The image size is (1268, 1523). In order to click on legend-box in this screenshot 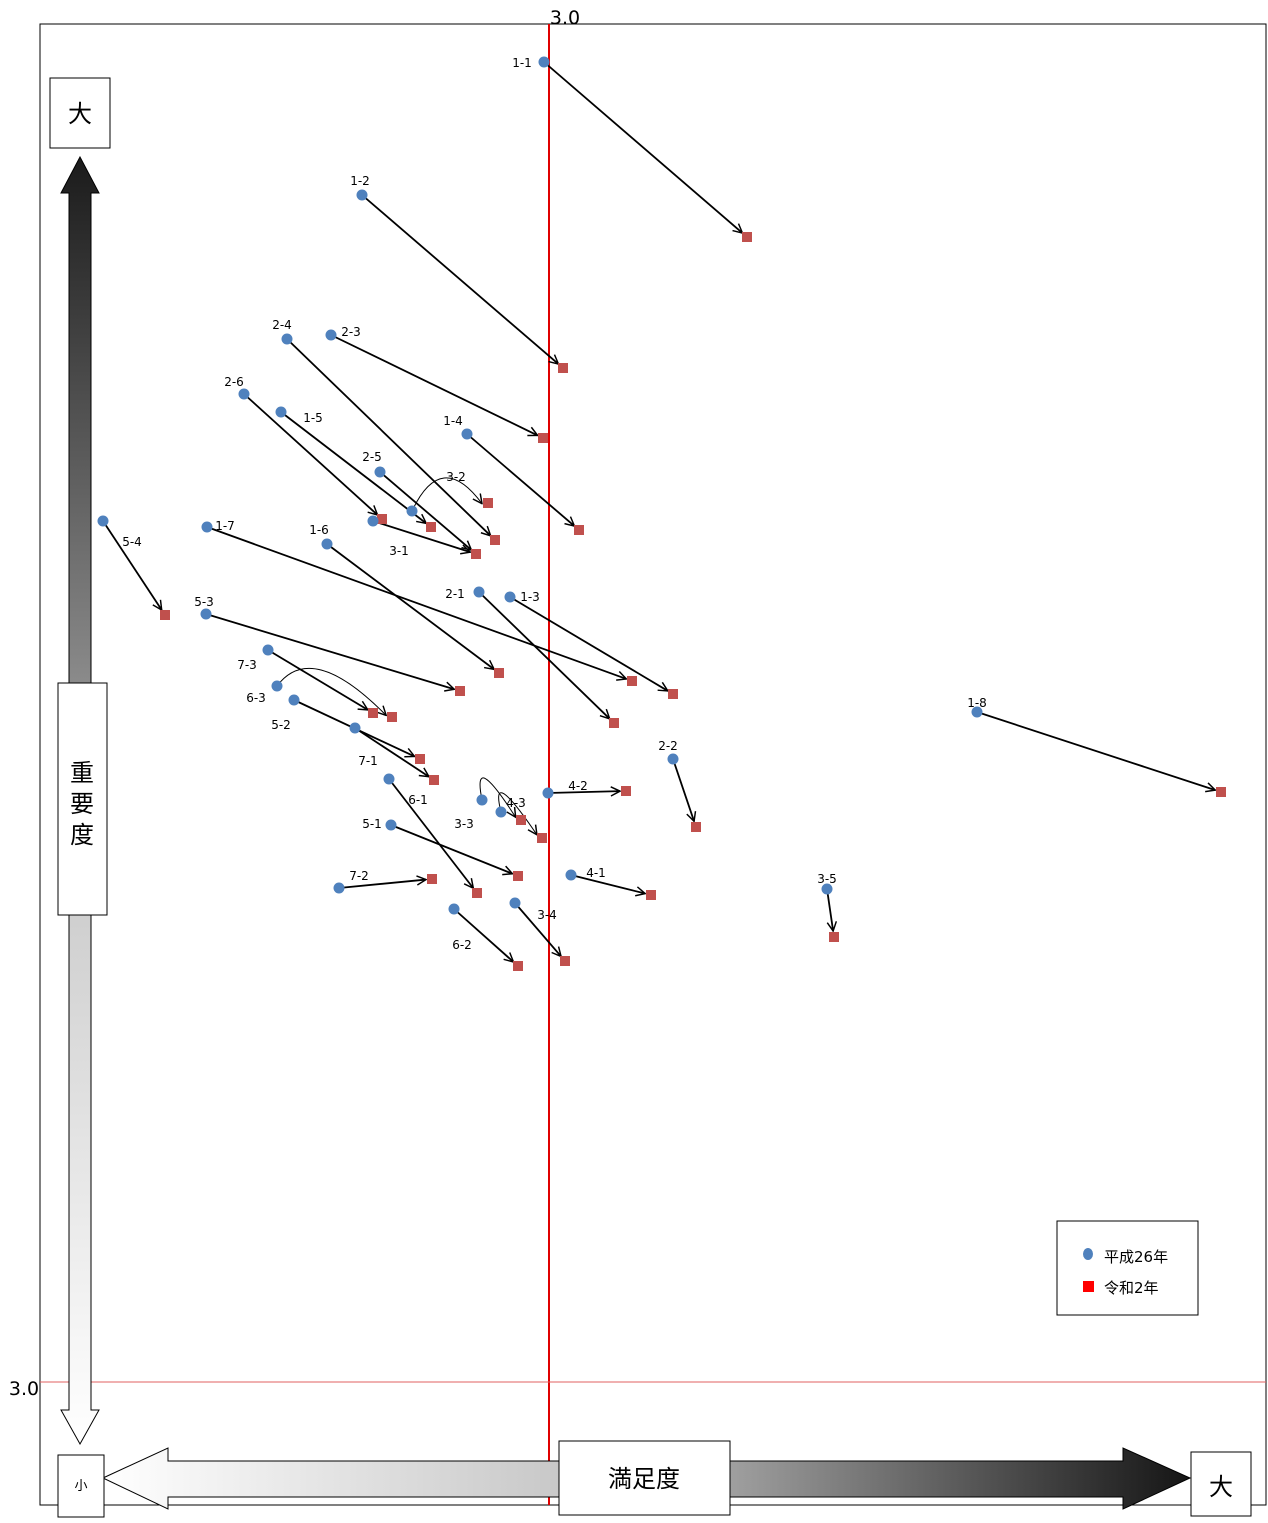, I will do `click(1127, 1268)`.